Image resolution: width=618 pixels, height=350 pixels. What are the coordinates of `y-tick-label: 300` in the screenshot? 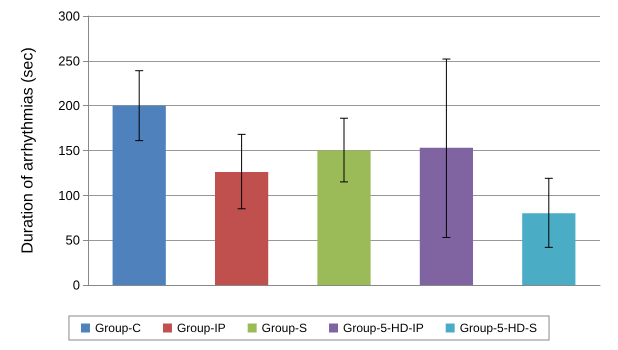 It's located at (69, 16).